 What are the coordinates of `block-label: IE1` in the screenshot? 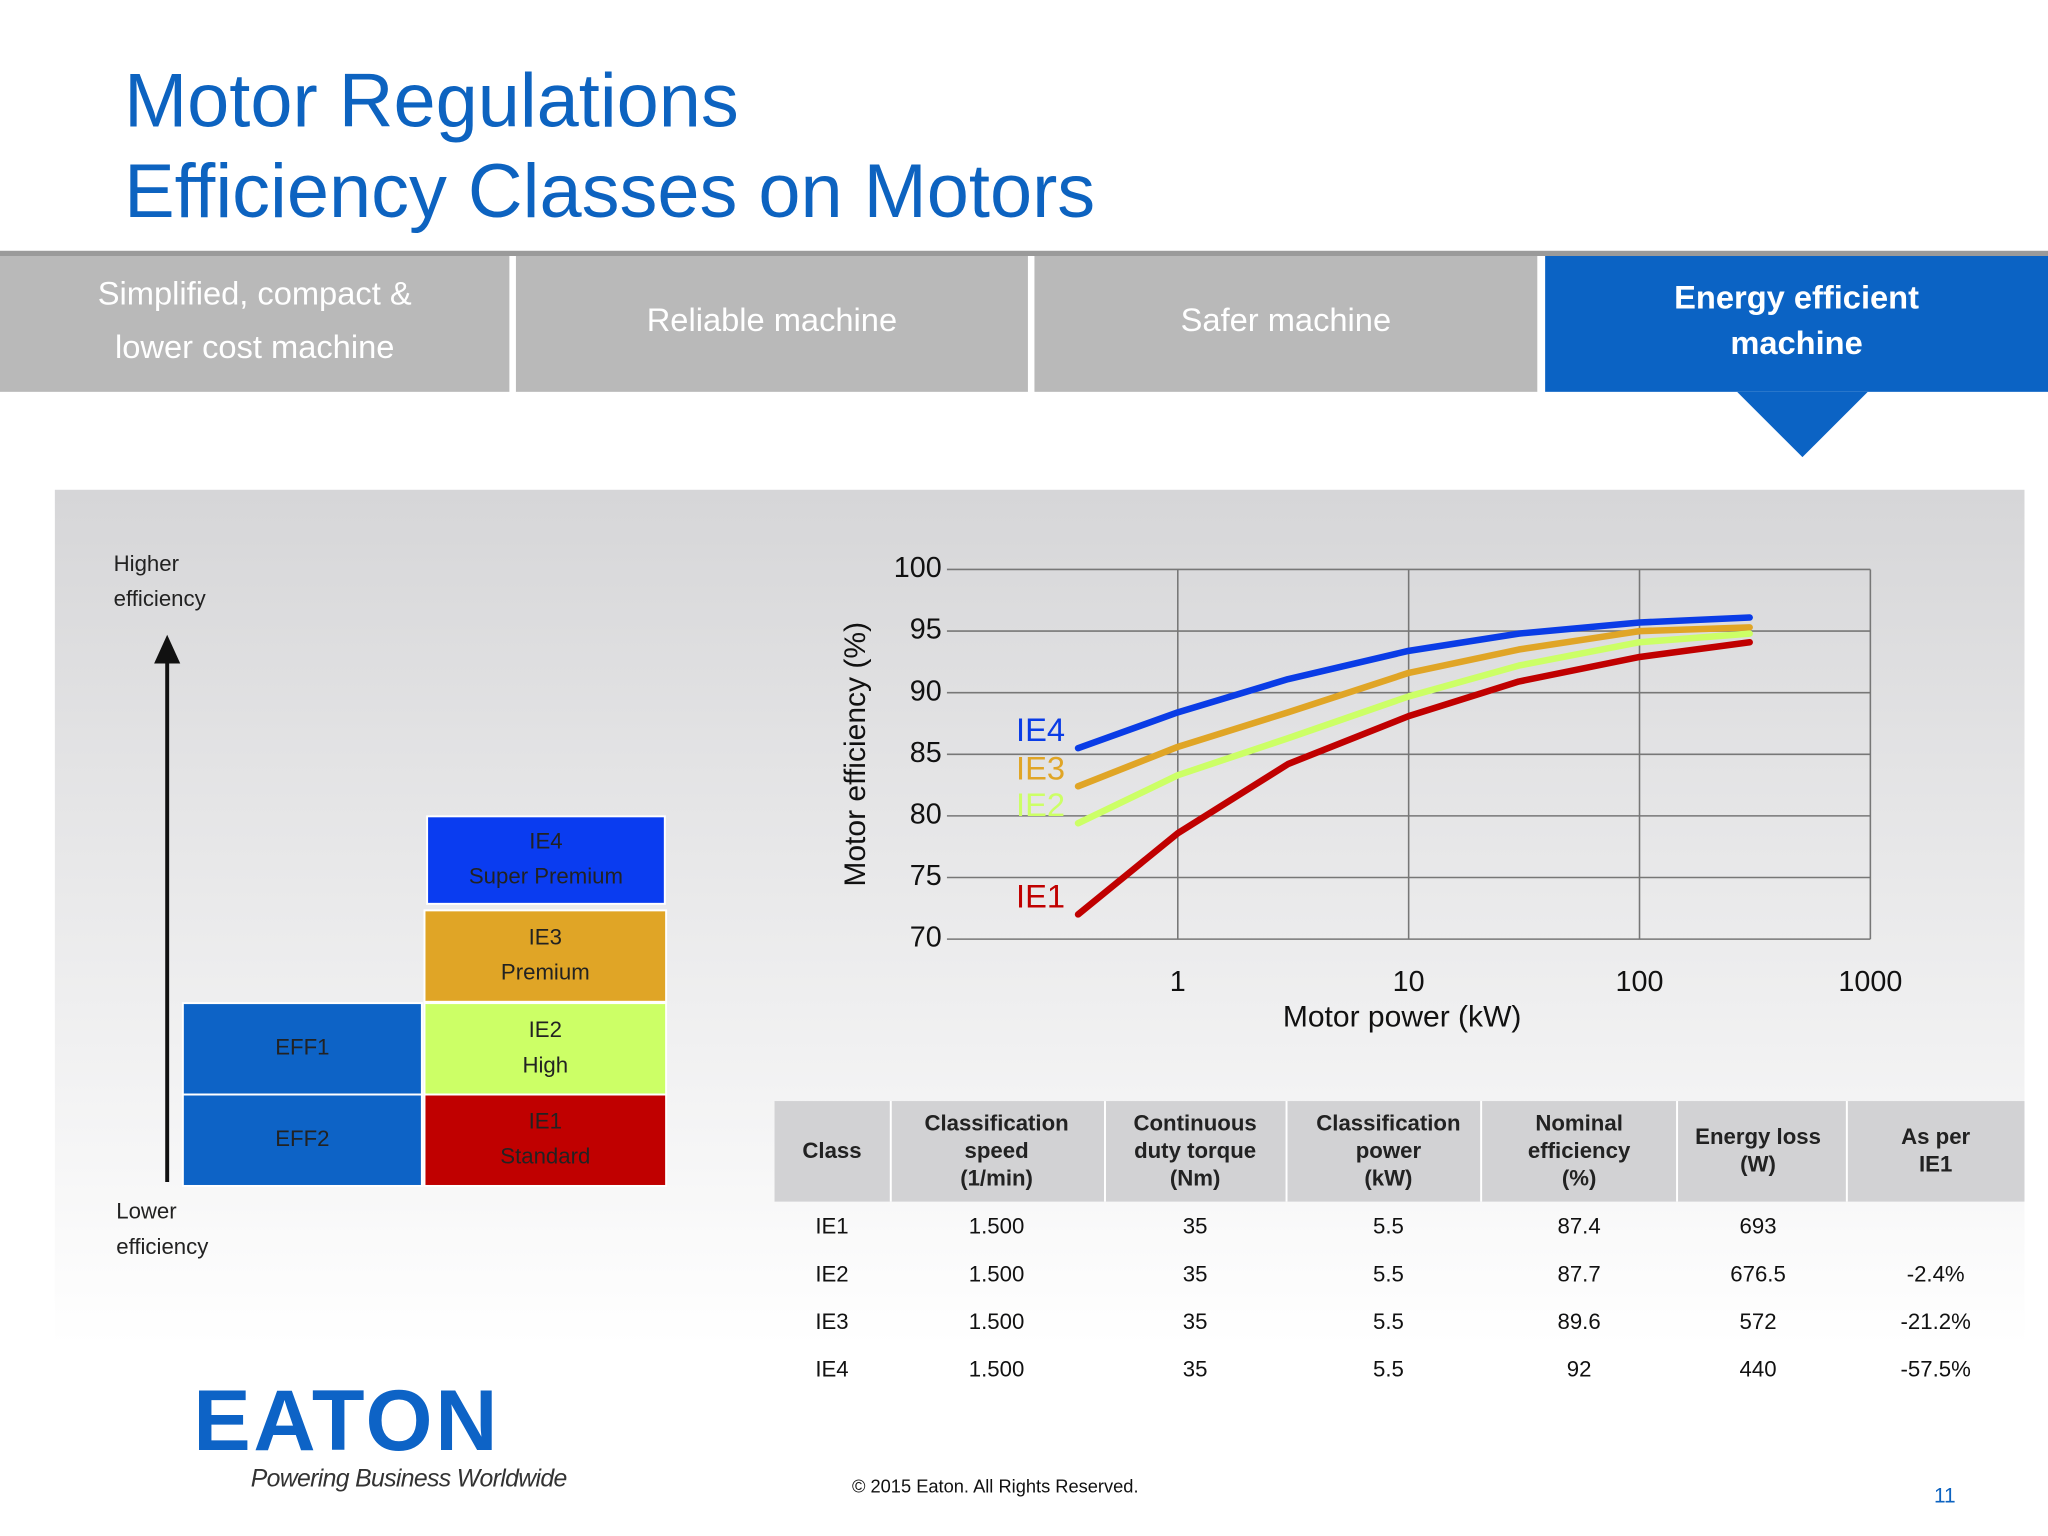 It's located at (545, 1120).